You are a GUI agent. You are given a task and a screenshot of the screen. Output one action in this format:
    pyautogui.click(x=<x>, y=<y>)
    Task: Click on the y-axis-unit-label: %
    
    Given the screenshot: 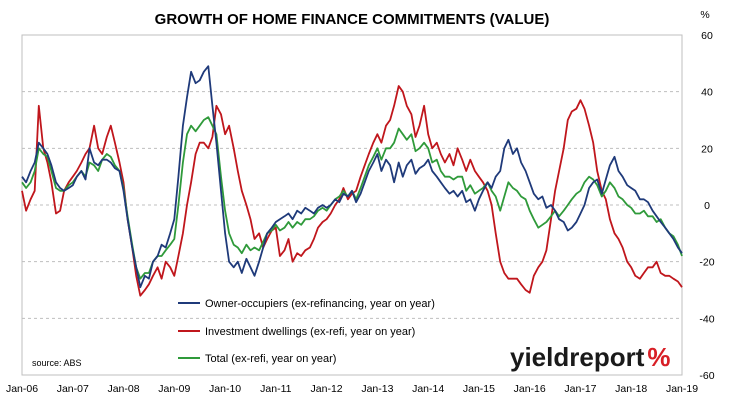 What is the action you would take?
    pyautogui.click(x=704, y=15)
    